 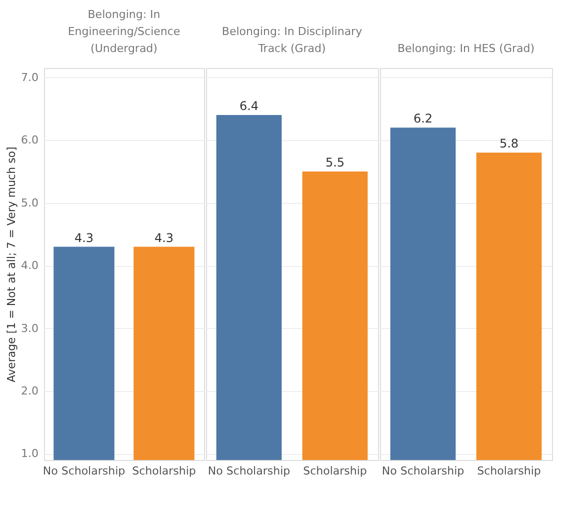 What do you see at coordinates (29, 77) in the screenshot?
I see `y-tick-label: 7.0` at bounding box center [29, 77].